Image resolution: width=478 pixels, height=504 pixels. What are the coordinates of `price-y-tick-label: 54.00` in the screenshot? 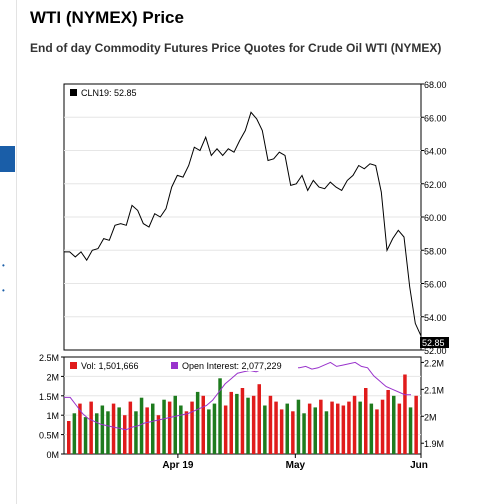 It's located at (435, 318).